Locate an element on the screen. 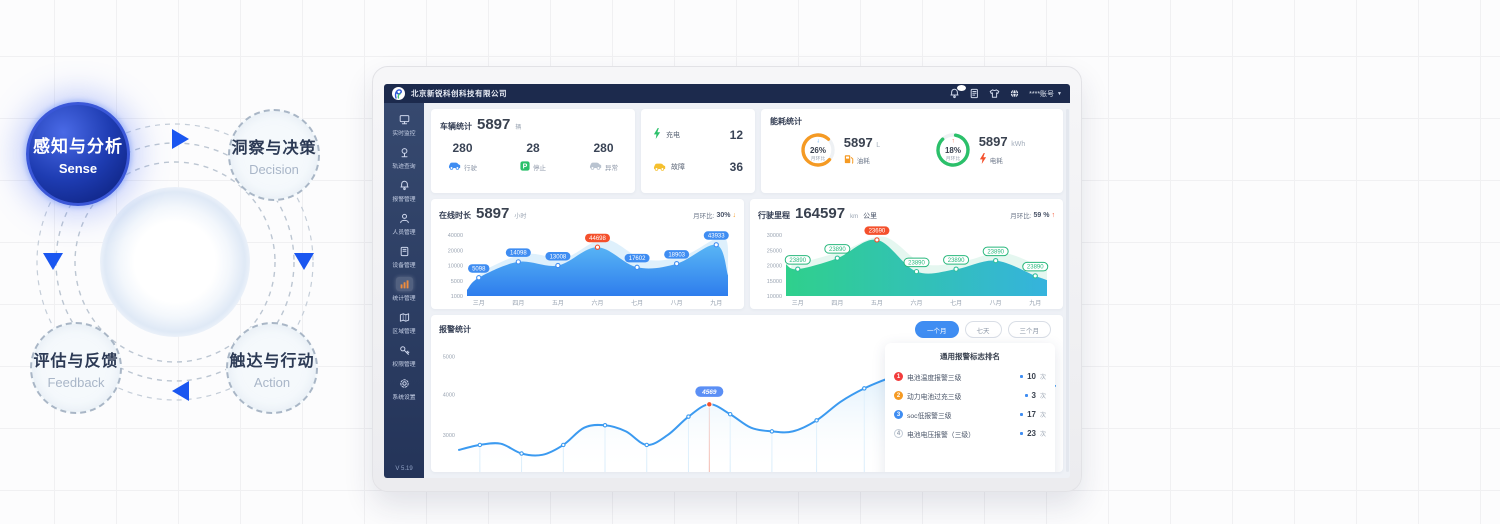 Image resolution: width=1500 pixels, height=524 pixels. tab-七天: 七天 is located at coordinates (983, 329).